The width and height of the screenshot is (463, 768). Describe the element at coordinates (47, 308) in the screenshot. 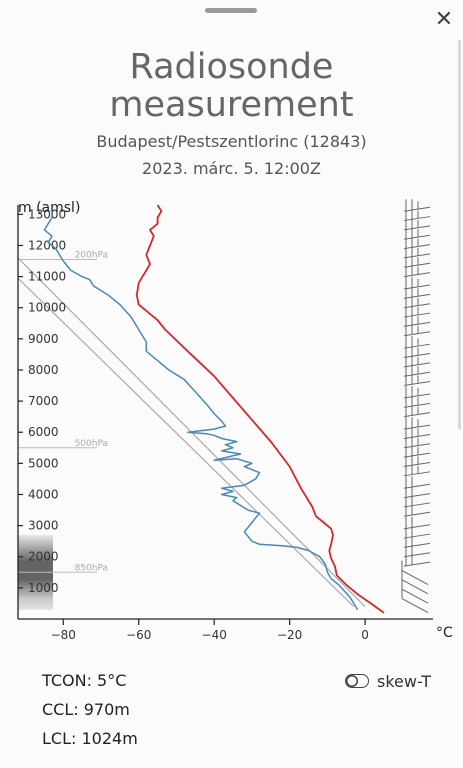

I see `y-tick-label: 10000` at that location.